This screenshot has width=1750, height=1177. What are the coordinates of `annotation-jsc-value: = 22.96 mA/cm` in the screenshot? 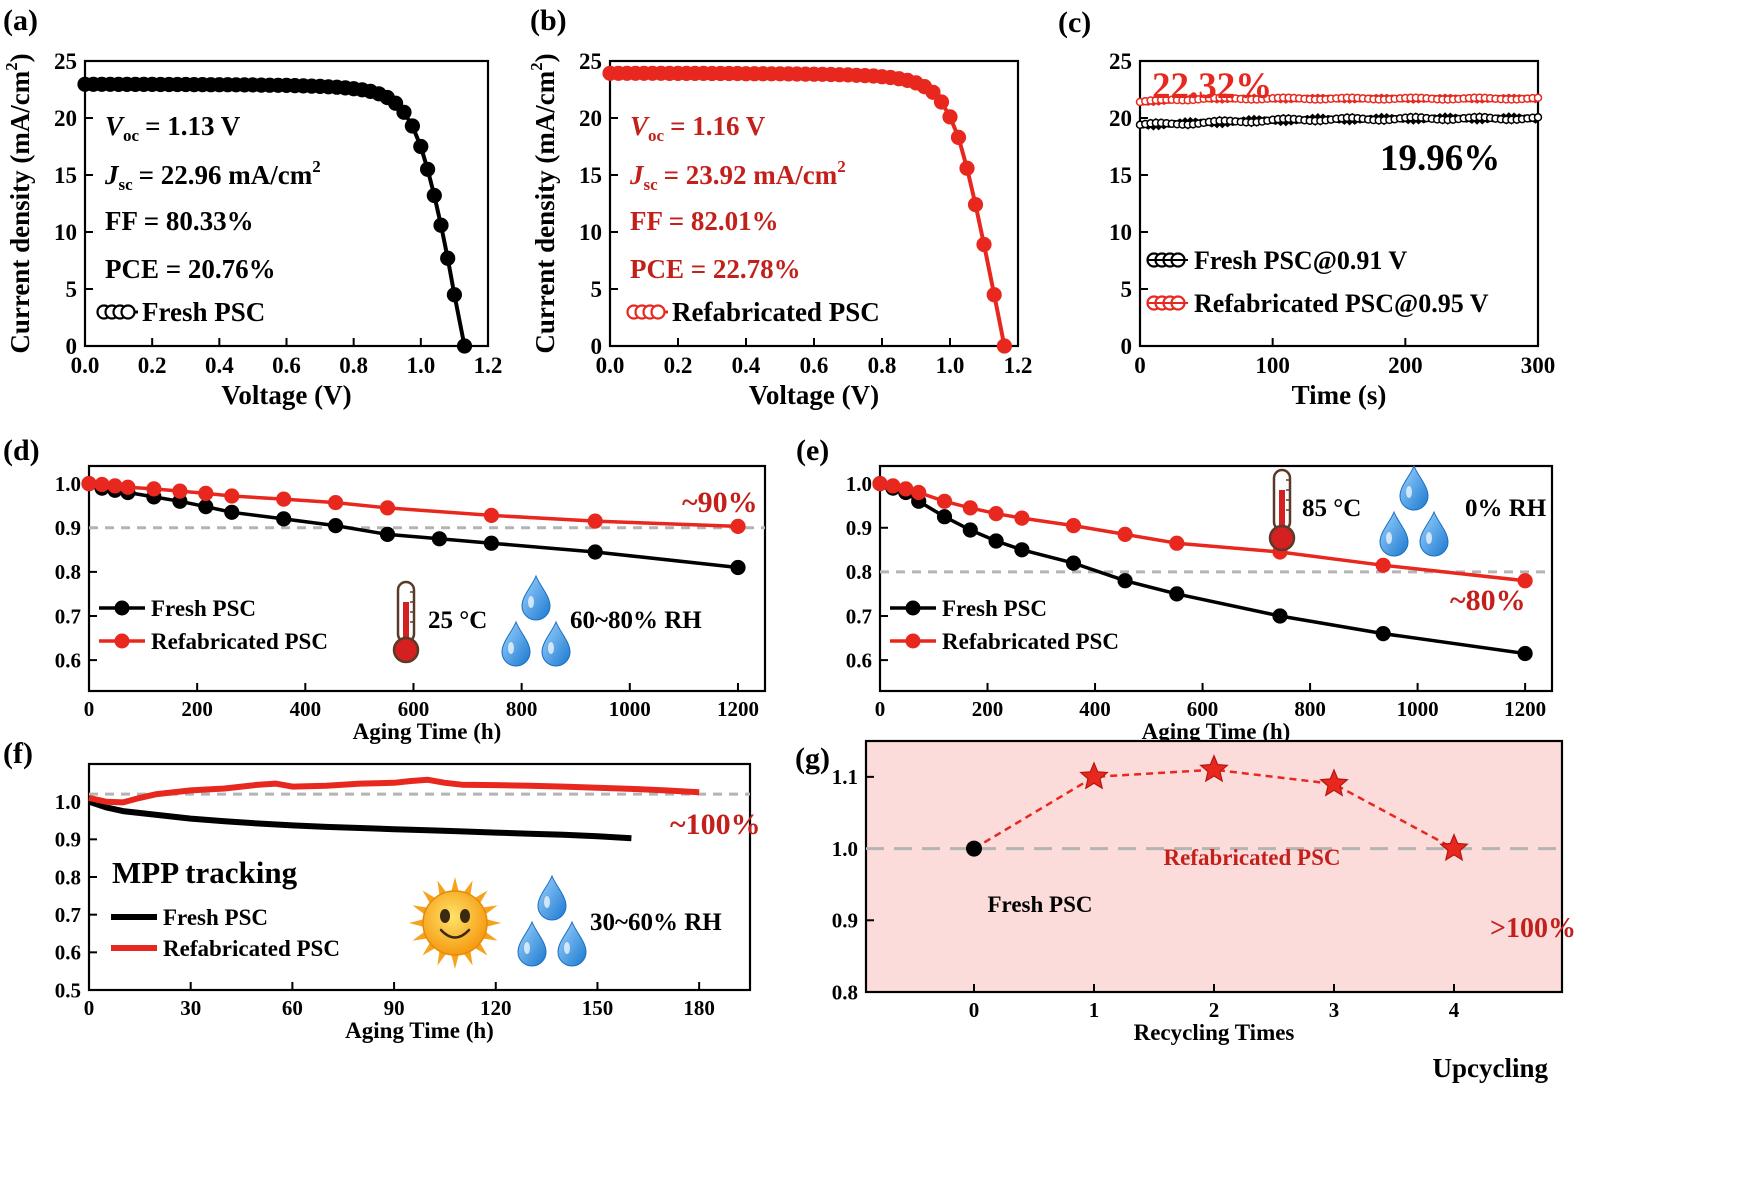 It's located at (226, 175).